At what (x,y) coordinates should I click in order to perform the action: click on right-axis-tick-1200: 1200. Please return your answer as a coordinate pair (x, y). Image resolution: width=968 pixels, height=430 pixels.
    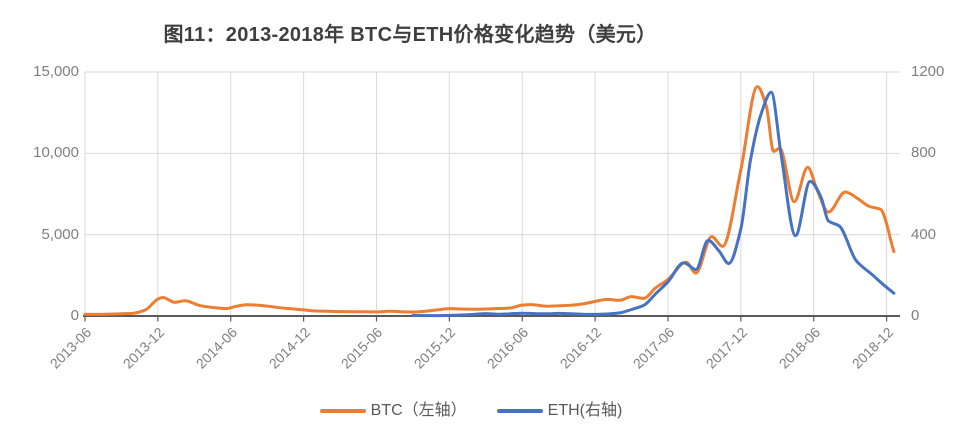
    Looking at the image, I should click on (928, 71).